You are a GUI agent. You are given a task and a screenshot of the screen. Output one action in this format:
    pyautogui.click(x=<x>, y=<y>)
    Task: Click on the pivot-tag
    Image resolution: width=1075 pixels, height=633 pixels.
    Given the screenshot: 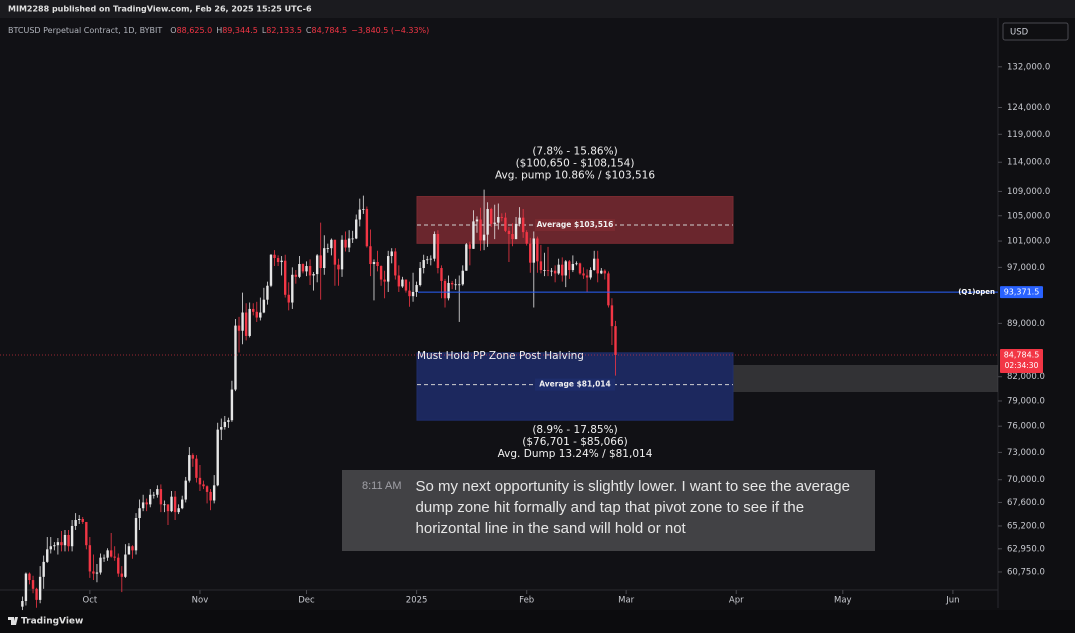 What is the action you would take?
    pyautogui.click(x=1021, y=292)
    